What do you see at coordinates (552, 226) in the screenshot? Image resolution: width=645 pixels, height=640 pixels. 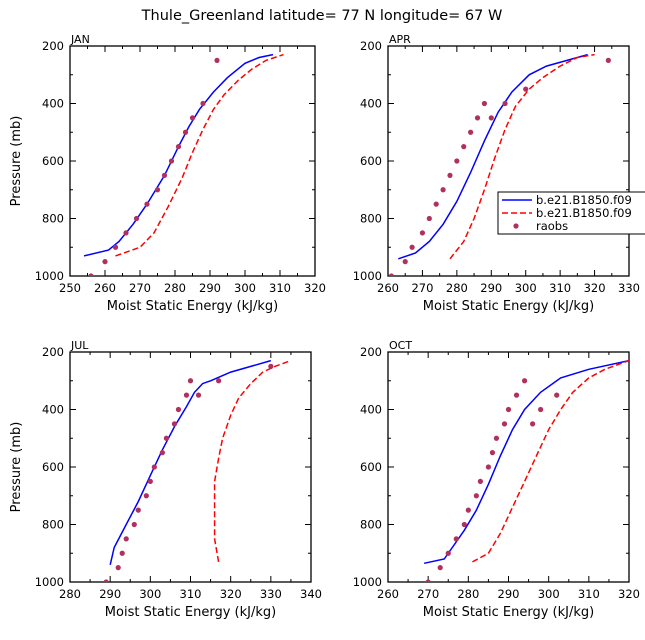 I see `legend-label: raobs` at bounding box center [552, 226].